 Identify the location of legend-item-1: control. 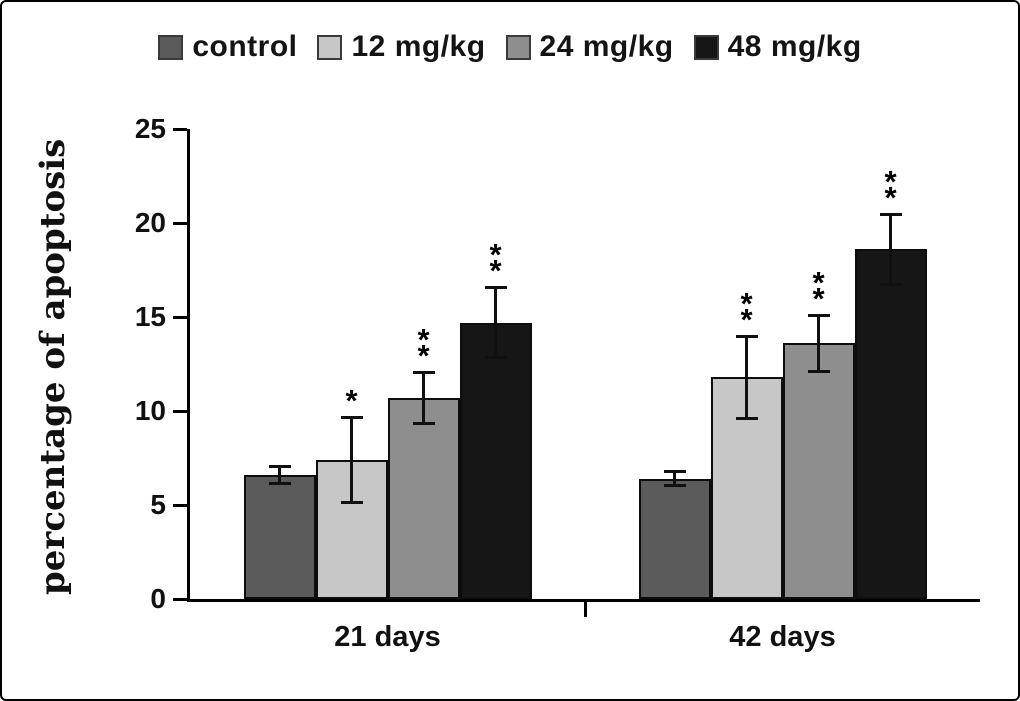
(227, 47).